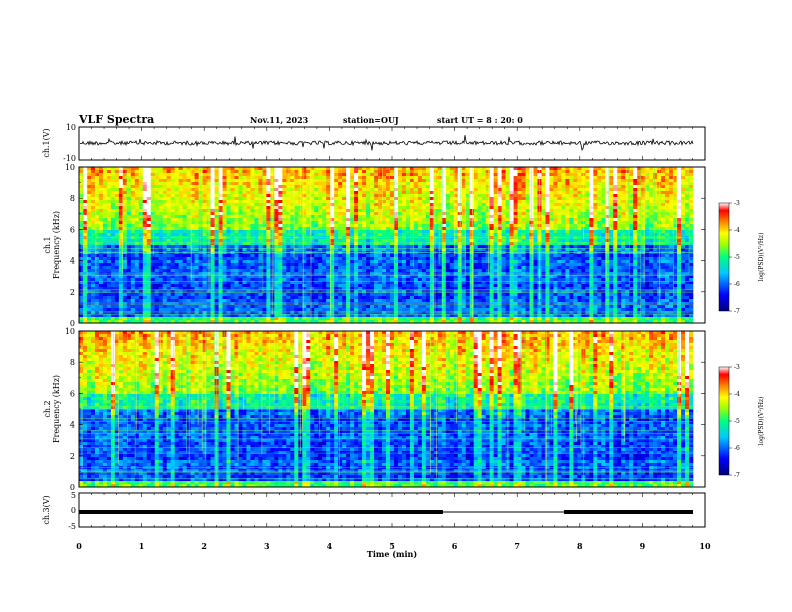  What do you see at coordinates (46, 142) in the screenshot?
I see `ch1-ylabel: ch.1(V)` at bounding box center [46, 142].